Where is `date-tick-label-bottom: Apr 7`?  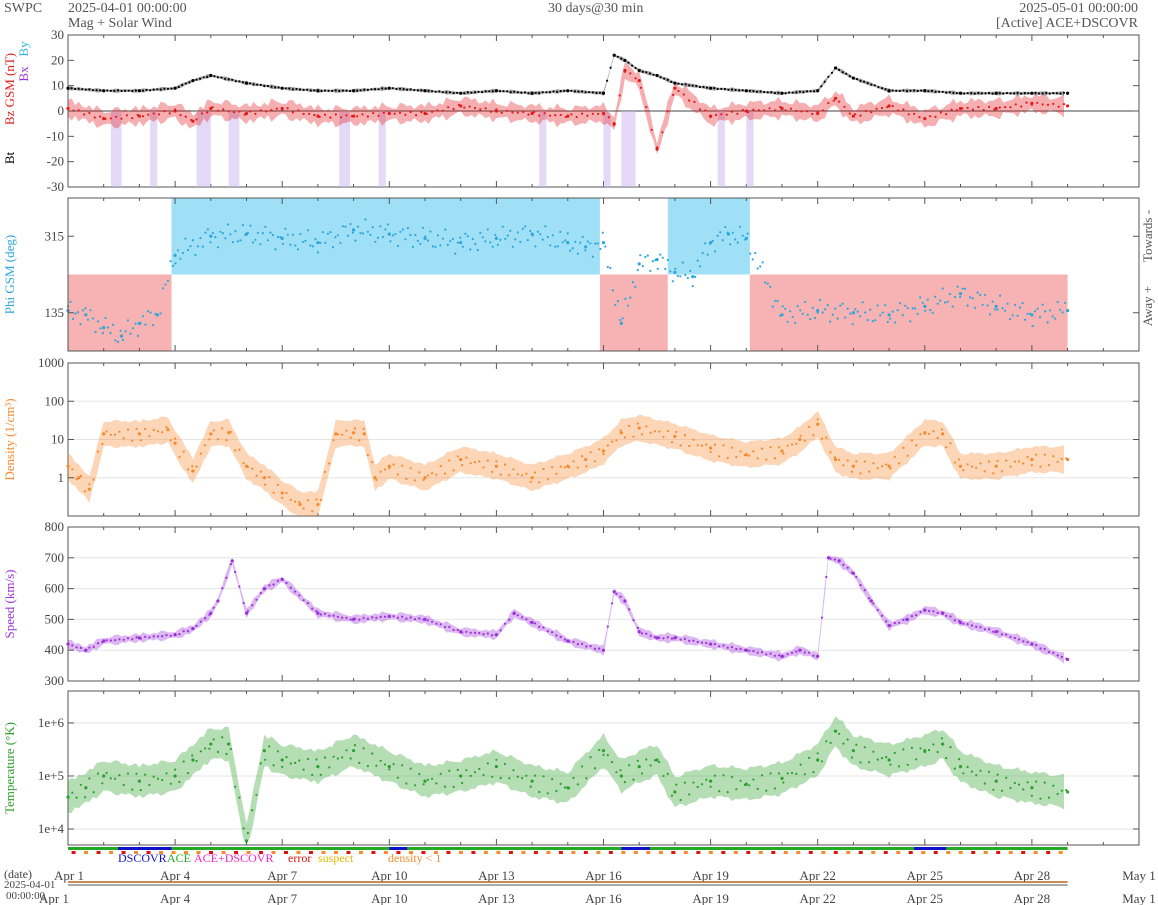
date-tick-label-bottom: Apr 7 is located at coordinates (282, 898).